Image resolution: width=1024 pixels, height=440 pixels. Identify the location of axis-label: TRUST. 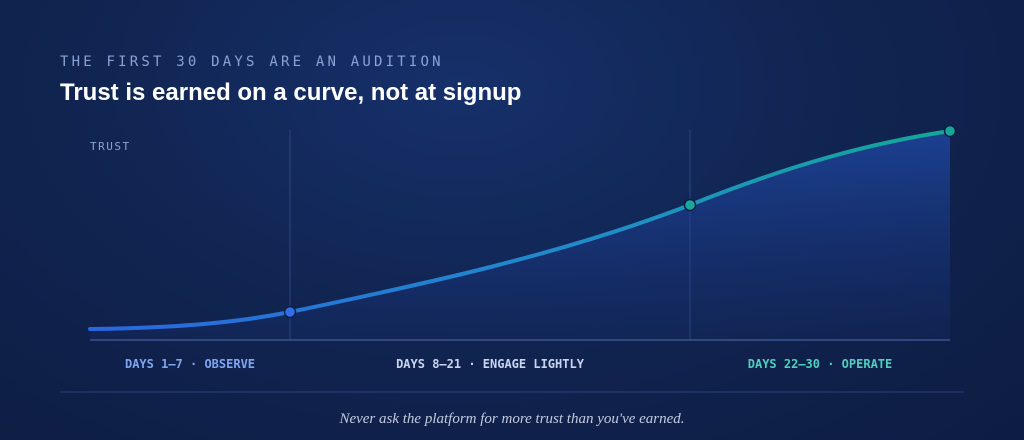
(110, 146).